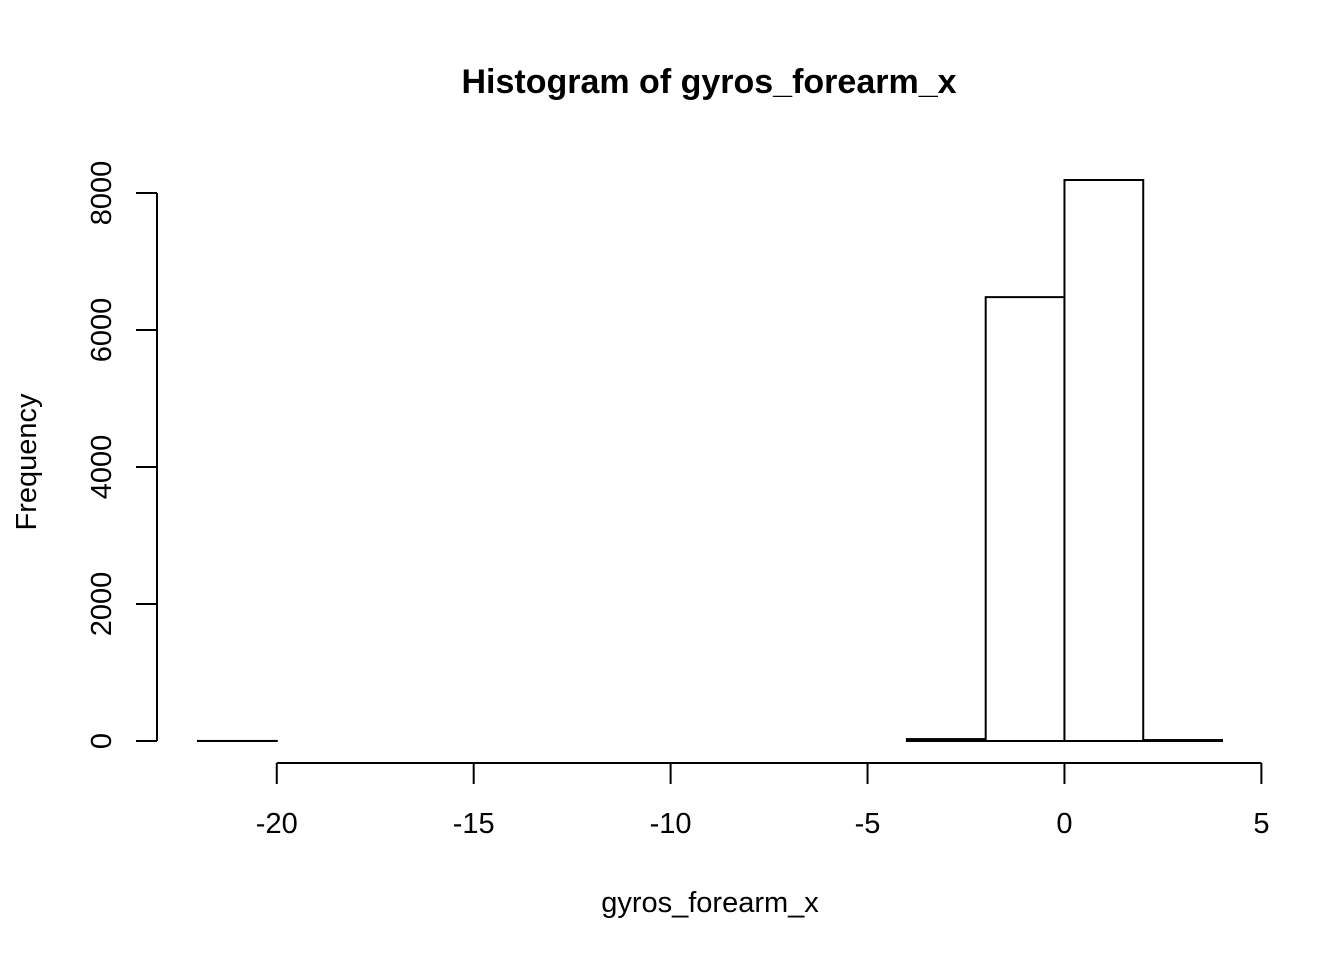 The width and height of the screenshot is (1344, 960). What do you see at coordinates (1261, 824) in the screenshot?
I see `x-tick-label: 5` at bounding box center [1261, 824].